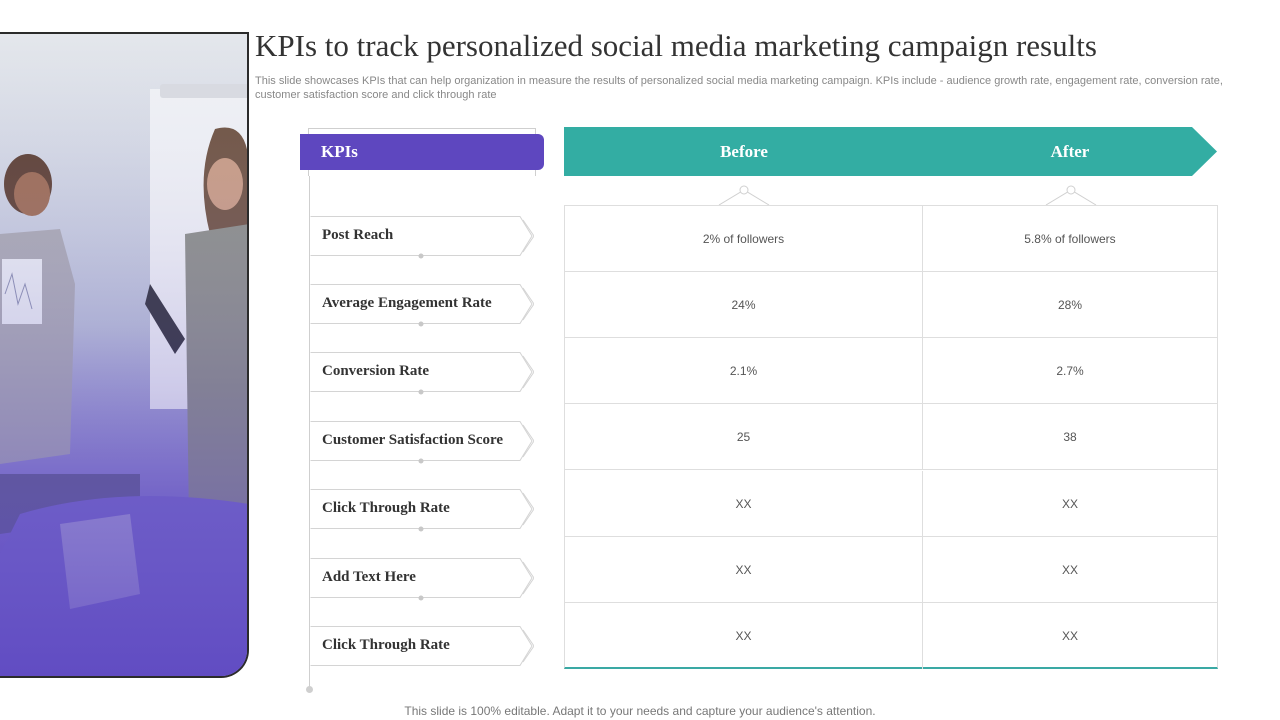  What do you see at coordinates (422, 152) in the screenshot?
I see `kpi-header: KPIs` at bounding box center [422, 152].